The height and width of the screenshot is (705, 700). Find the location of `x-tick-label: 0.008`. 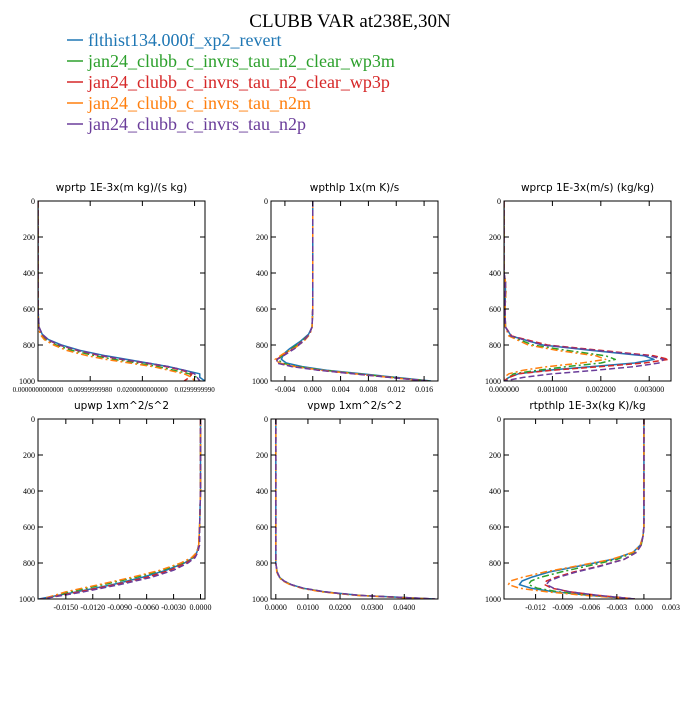

x-tick-label: 0.008 is located at coordinates (368, 389).